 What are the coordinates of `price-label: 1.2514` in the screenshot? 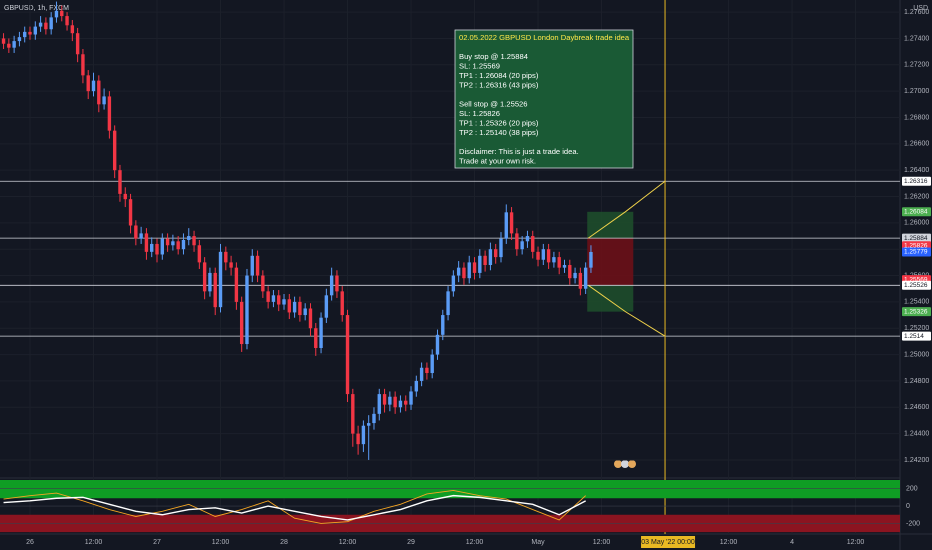 It's located at (914, 336).